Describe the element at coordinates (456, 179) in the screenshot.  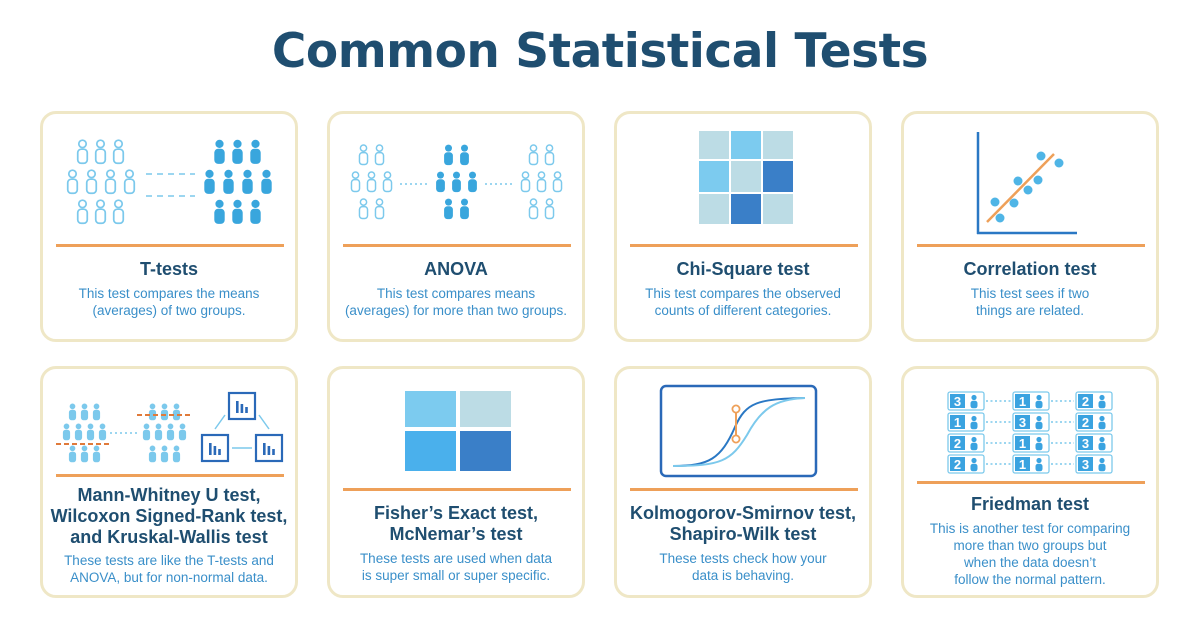
I see `three-groups-people-icon` at that location.